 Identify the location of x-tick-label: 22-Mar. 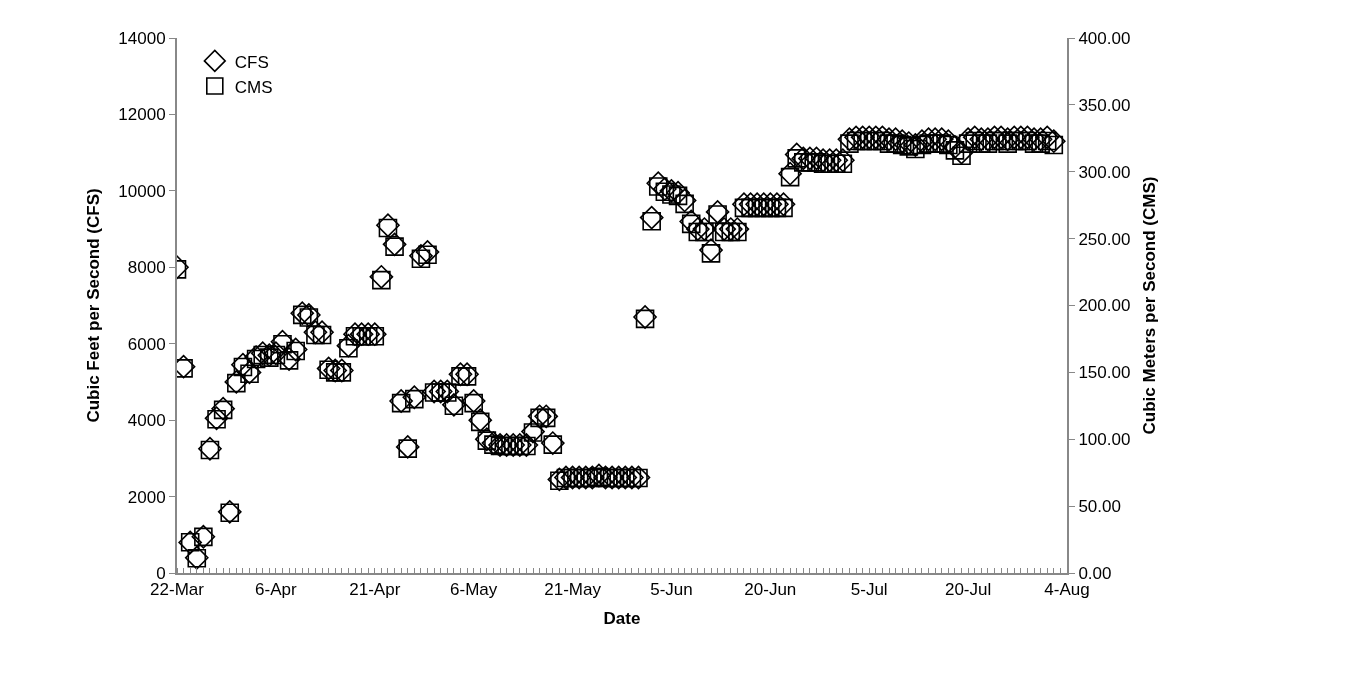
(177, 590).